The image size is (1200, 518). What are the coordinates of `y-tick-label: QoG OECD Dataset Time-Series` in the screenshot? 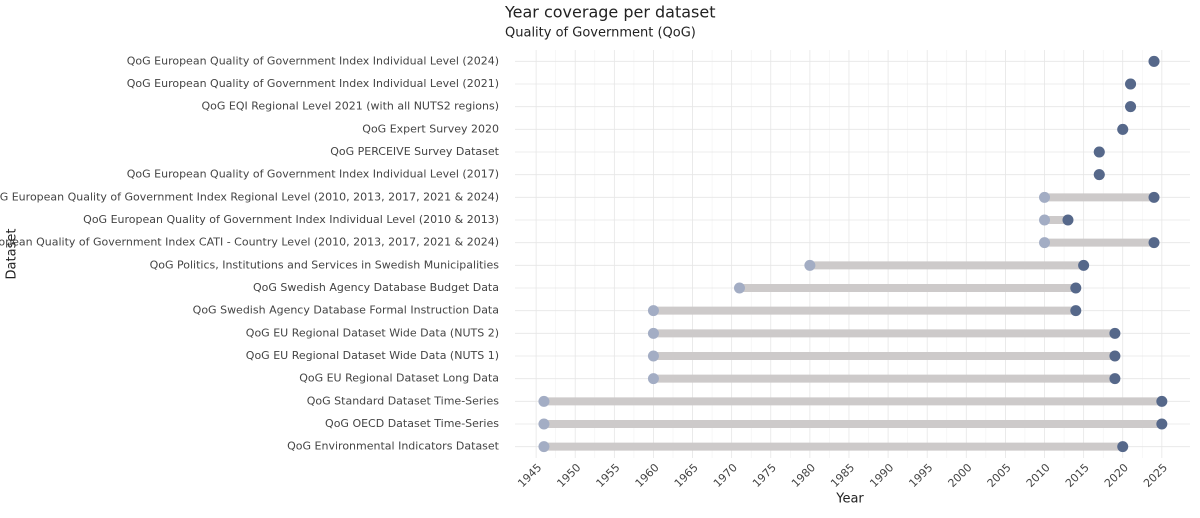 It's located at (412, 423).